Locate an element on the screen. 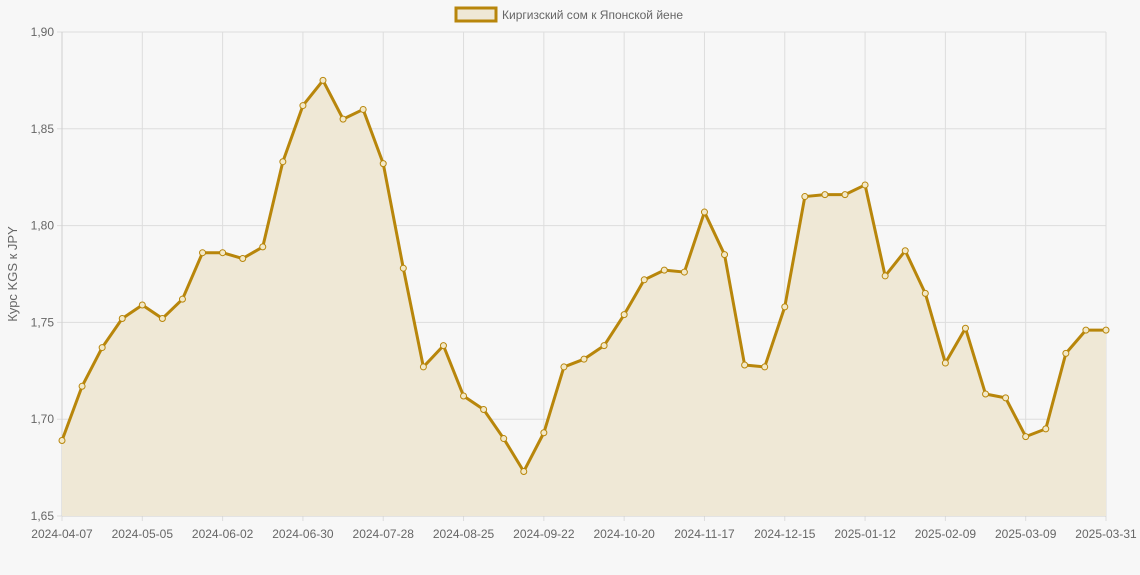 The image size is (1140, 575). x-tick-label: 2024-04-07 is located at coordinates (62, 534).